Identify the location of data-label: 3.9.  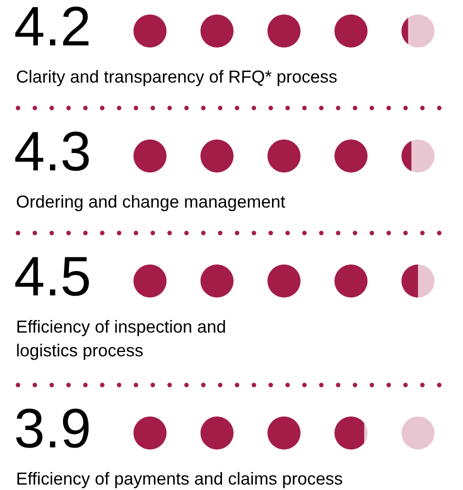
(52, 428).